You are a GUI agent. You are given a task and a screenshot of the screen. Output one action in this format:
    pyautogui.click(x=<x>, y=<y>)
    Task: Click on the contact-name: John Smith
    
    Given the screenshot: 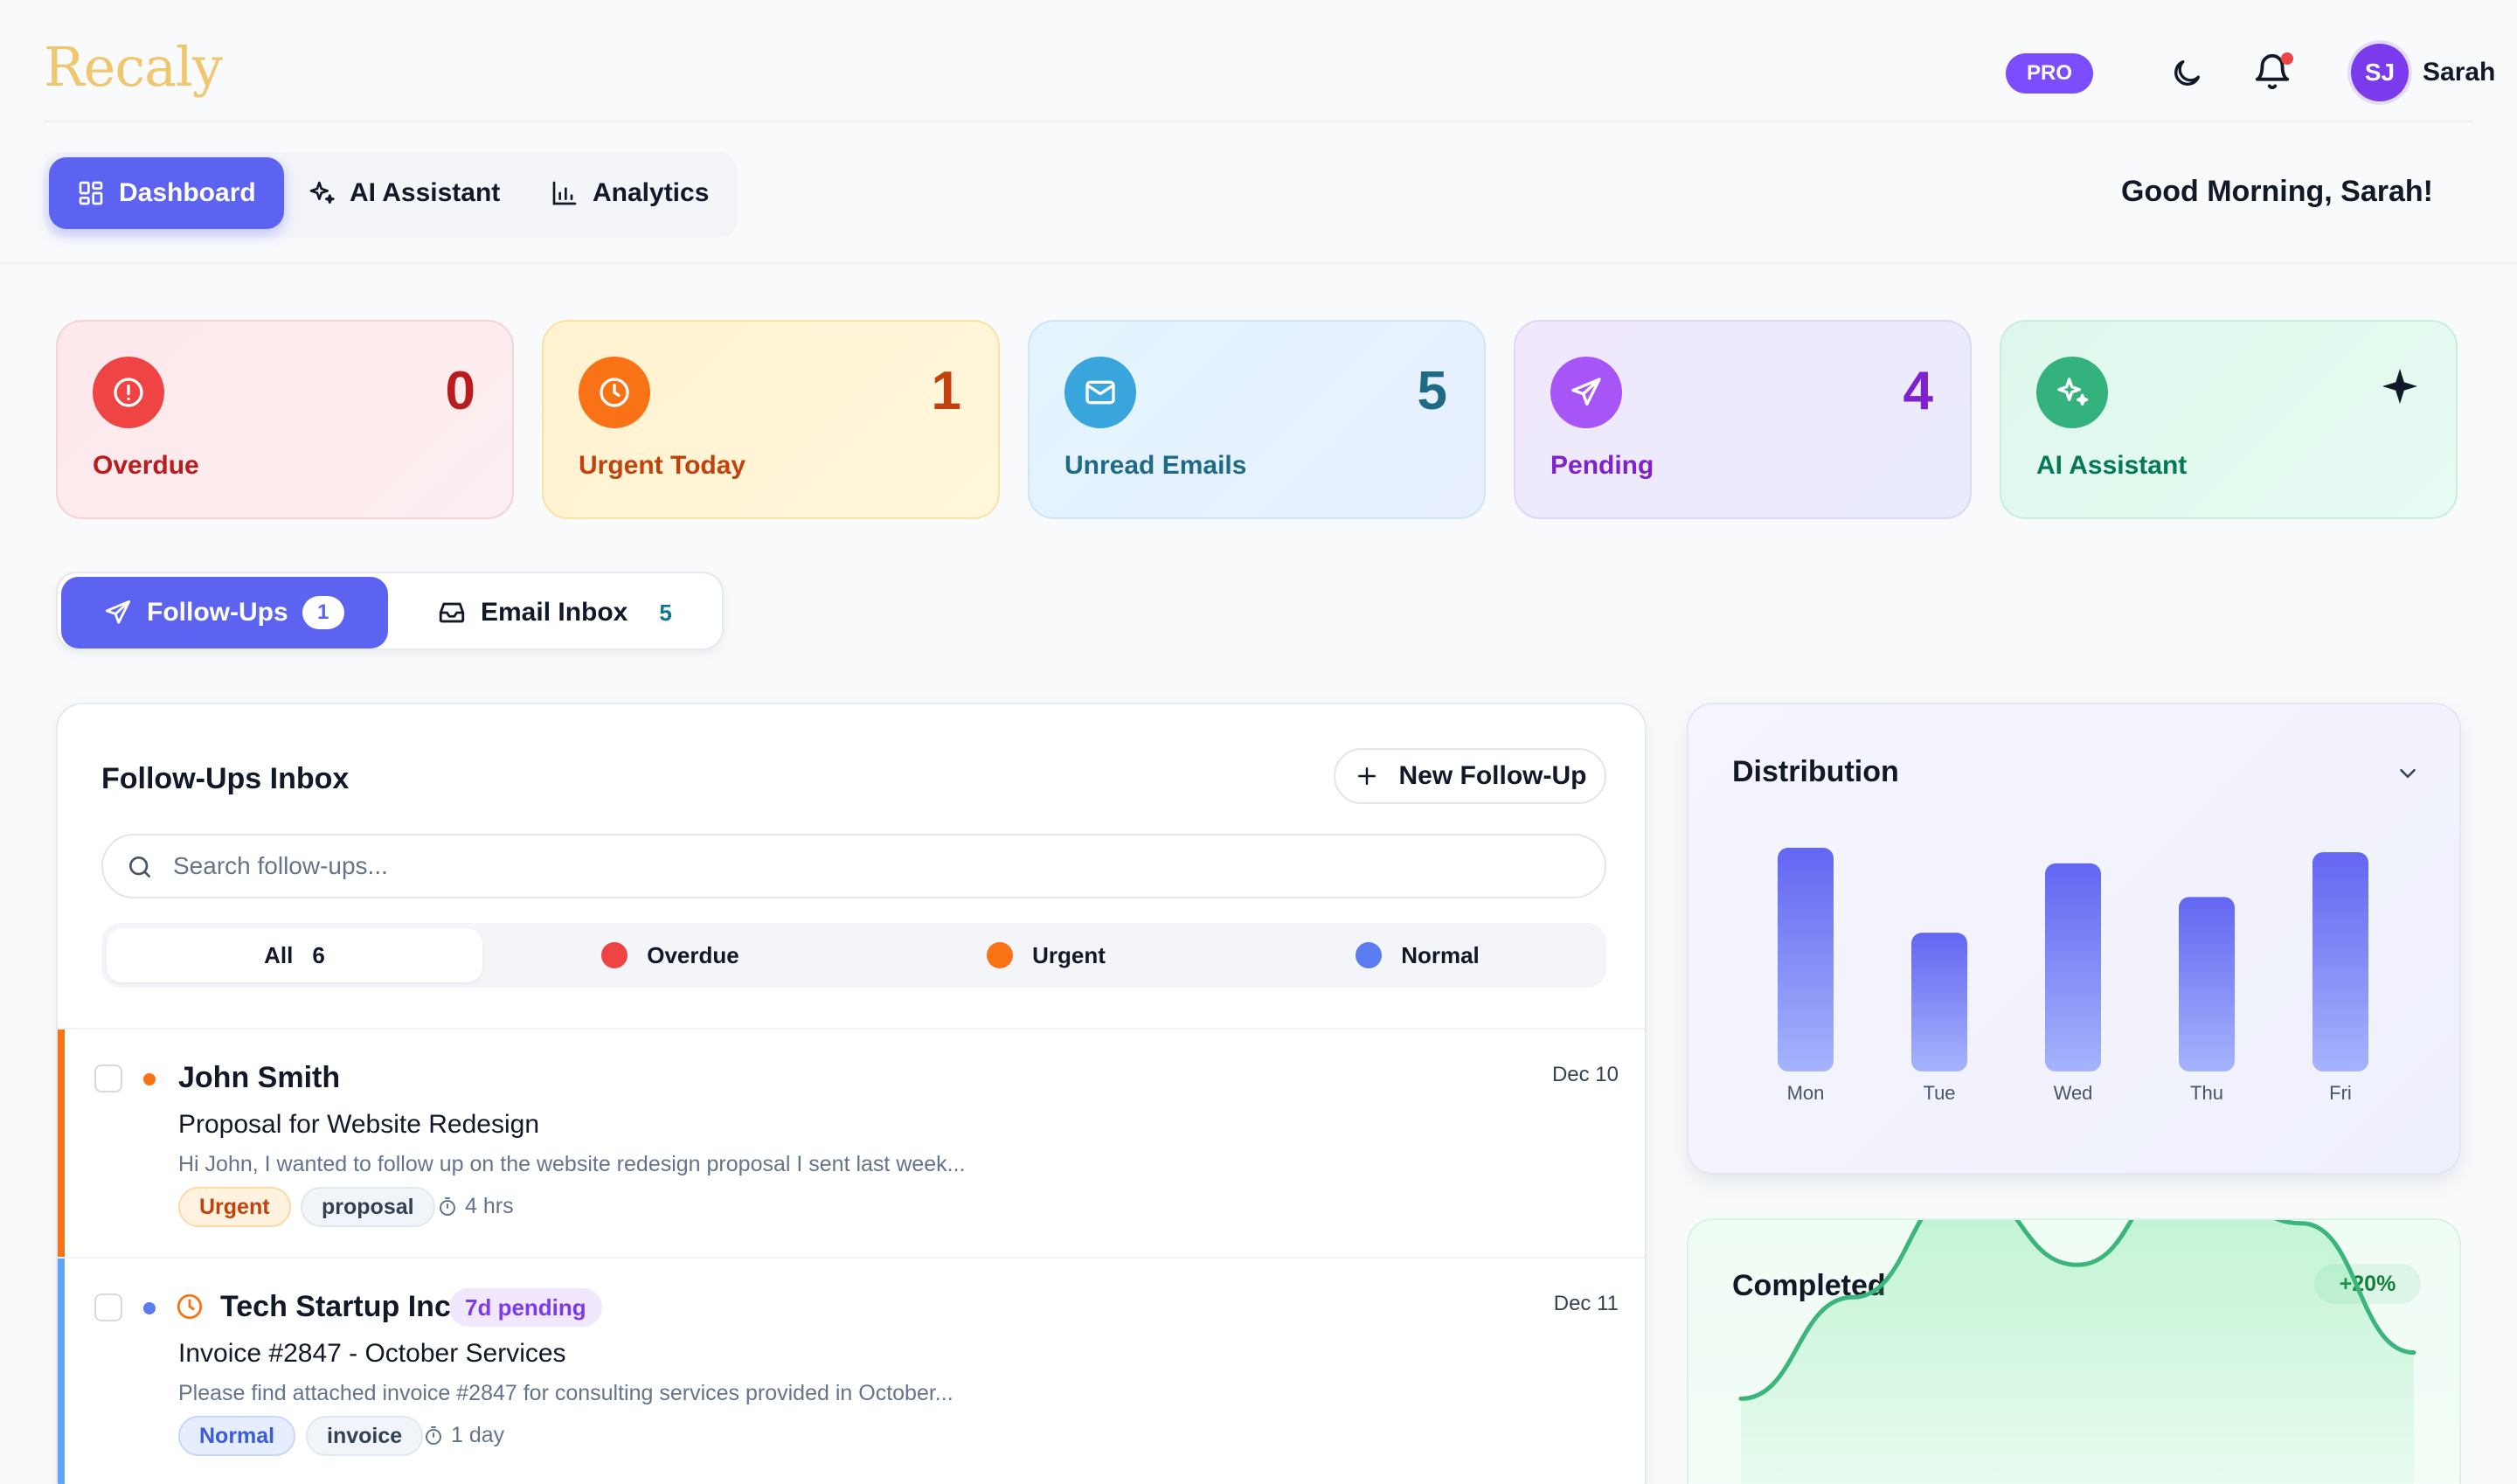 What is the action you would take?
    pyautogui.click(x=259, y=1078)
    